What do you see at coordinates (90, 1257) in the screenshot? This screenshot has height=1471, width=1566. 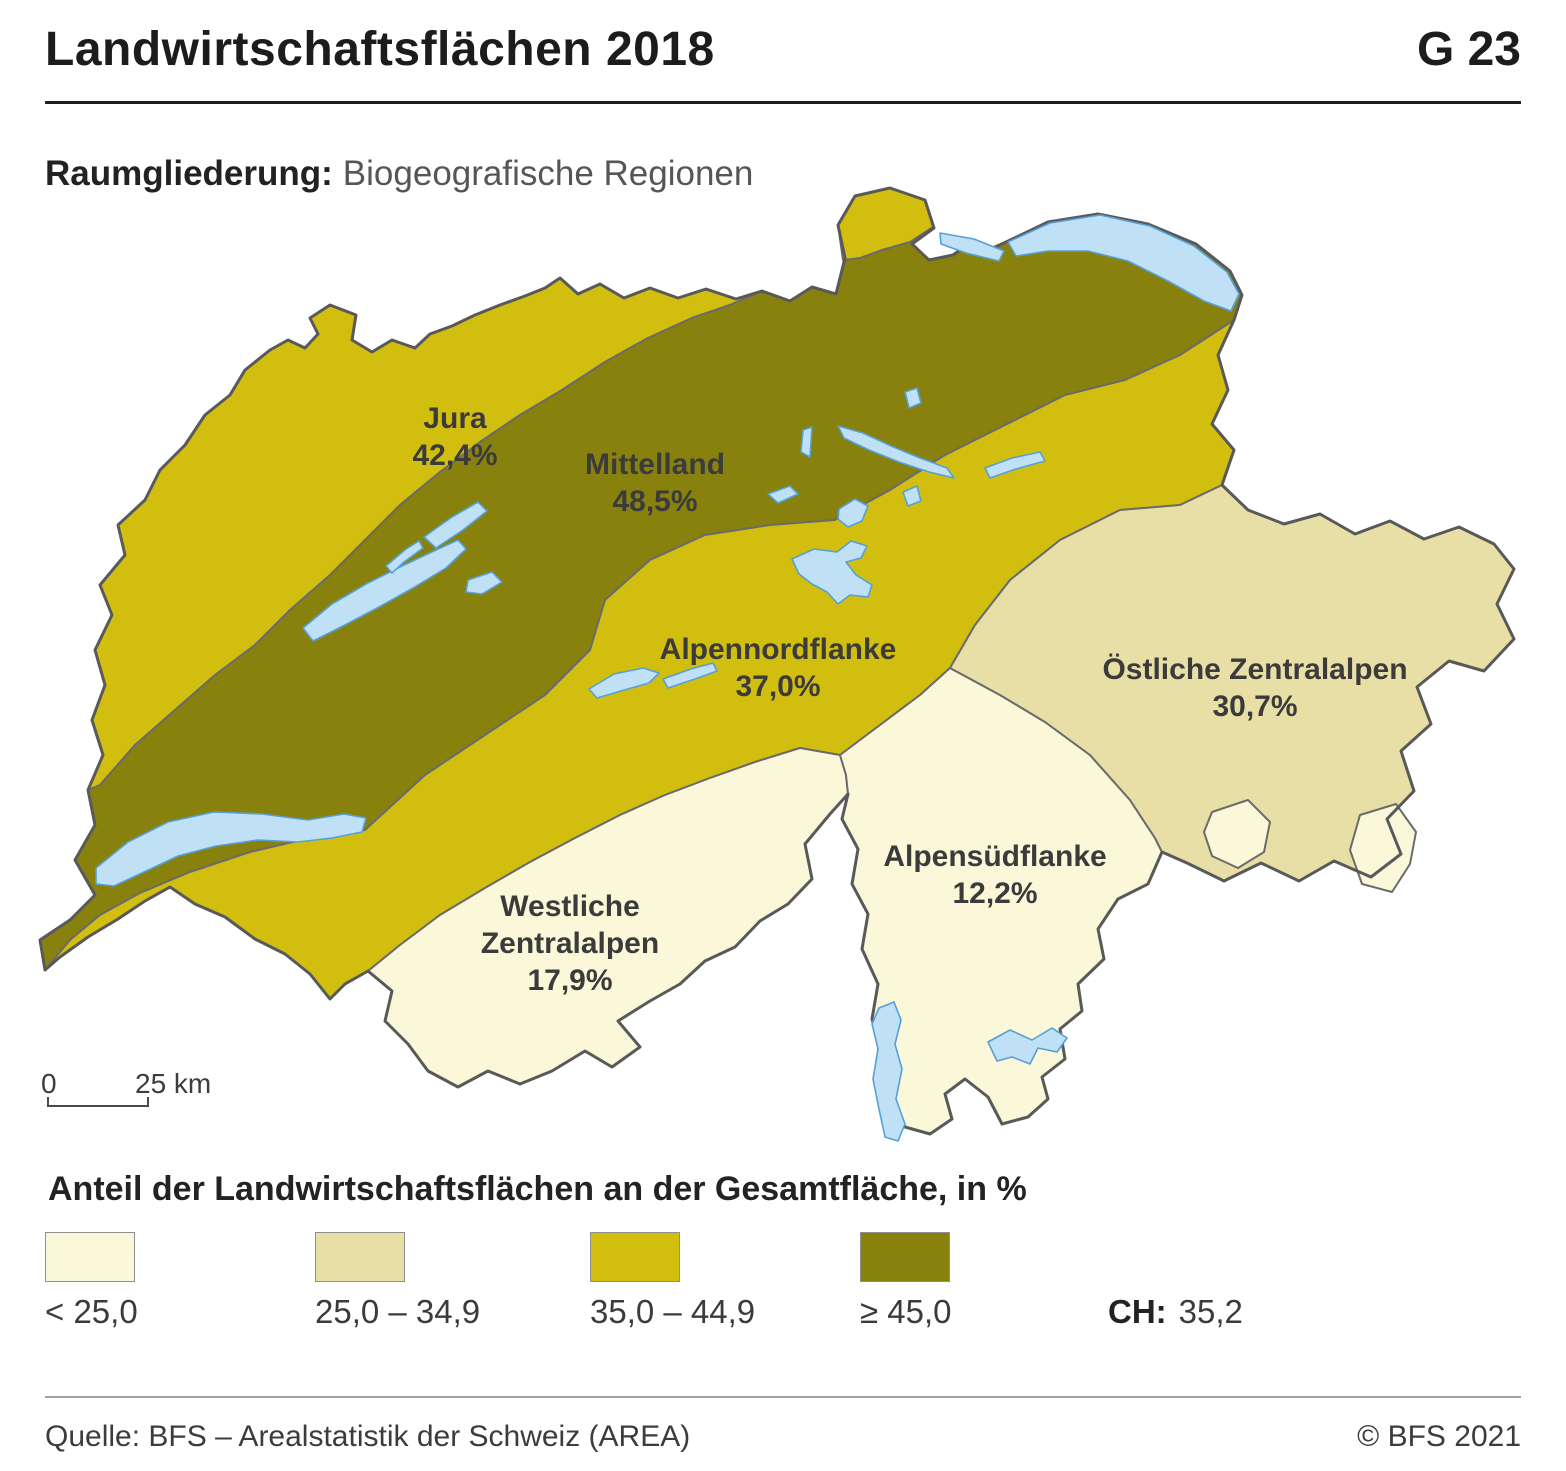 I see `legend-swatch-class1` at bounding box center [90, 1257].